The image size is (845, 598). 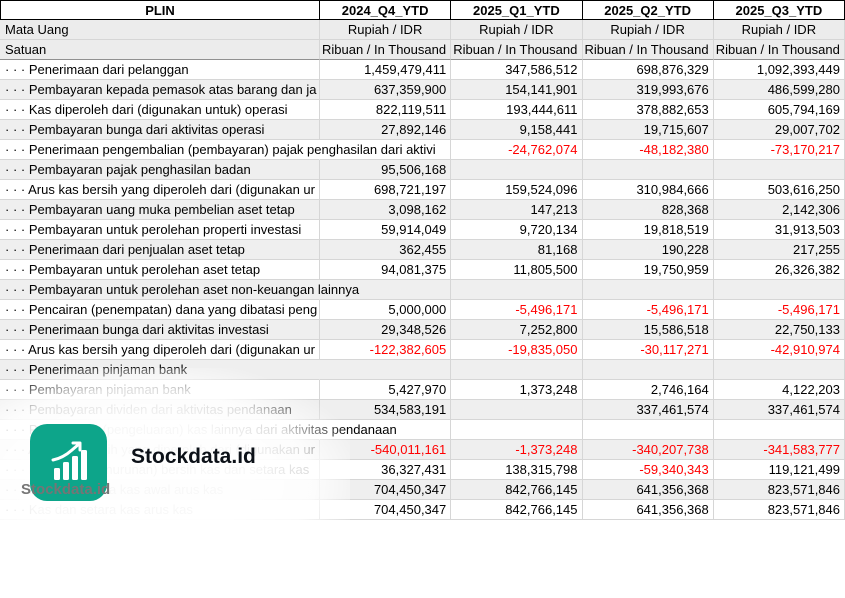 What do you see at coordinates (779, 70) in the screenshot?
I see `value-cell: 1,092,393,449` at bounding box center [779, 70].